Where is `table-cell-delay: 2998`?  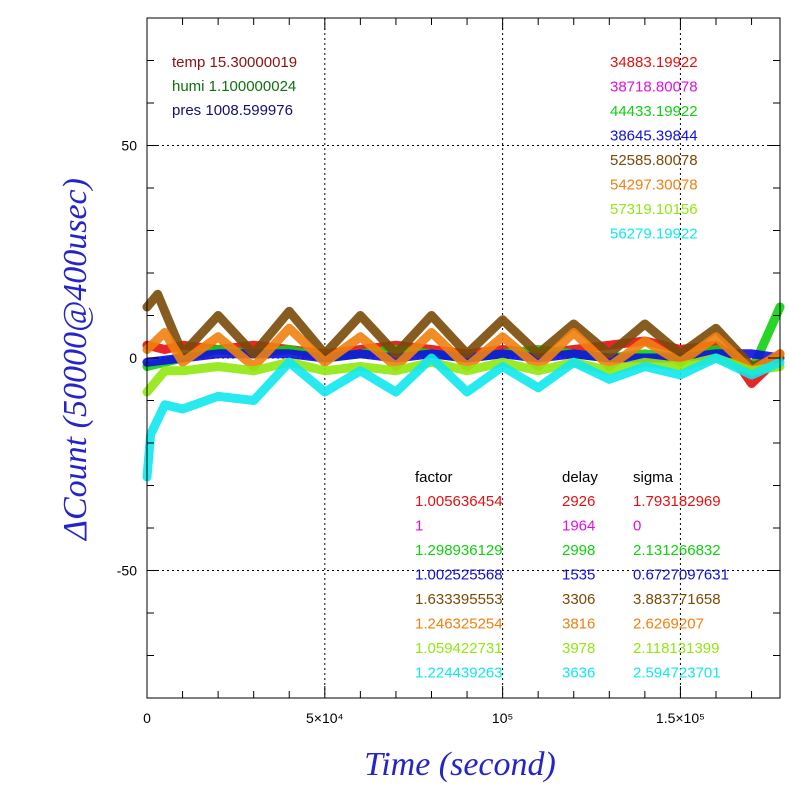
table-cell-delay: 2998 is located at coordinates (578, 550).